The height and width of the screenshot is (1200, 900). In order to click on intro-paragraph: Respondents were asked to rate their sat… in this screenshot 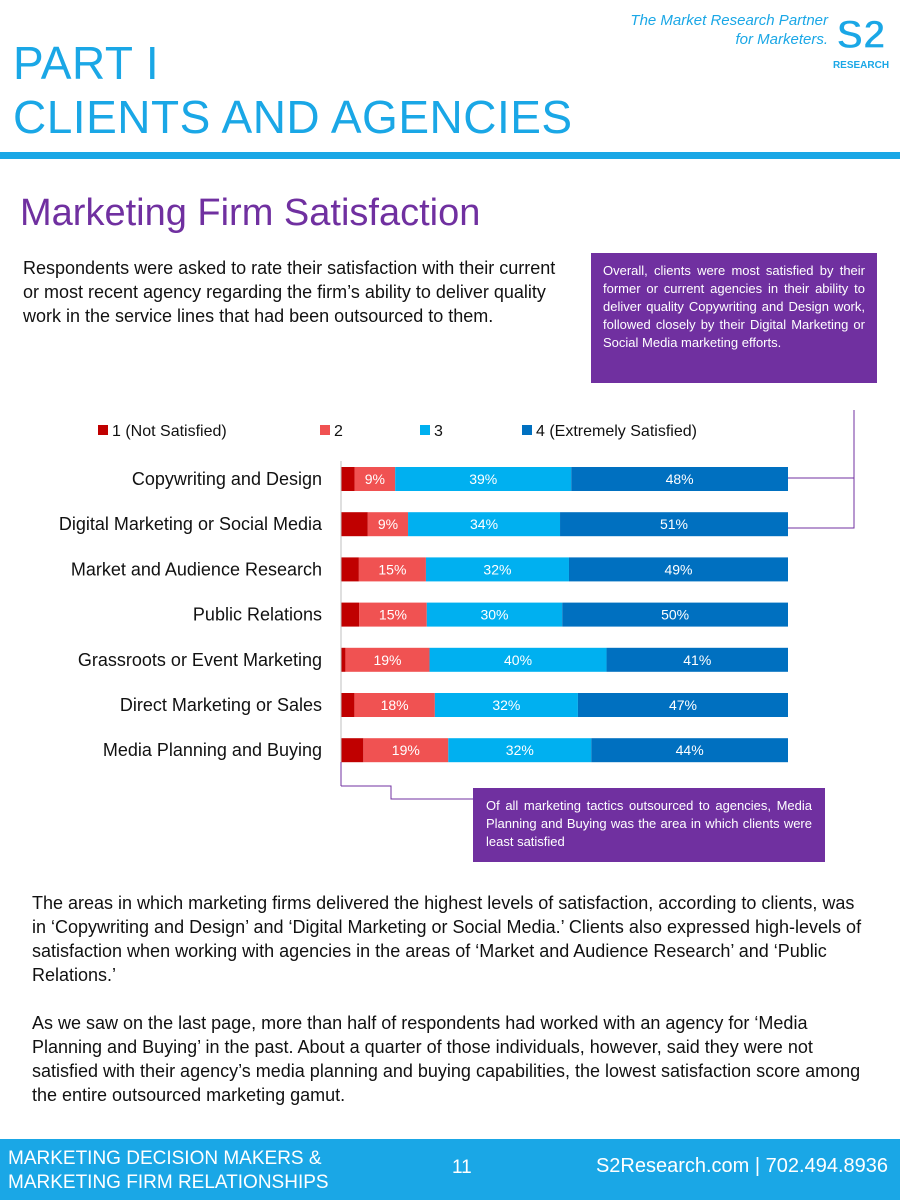, I will do `click(289, 292)`.